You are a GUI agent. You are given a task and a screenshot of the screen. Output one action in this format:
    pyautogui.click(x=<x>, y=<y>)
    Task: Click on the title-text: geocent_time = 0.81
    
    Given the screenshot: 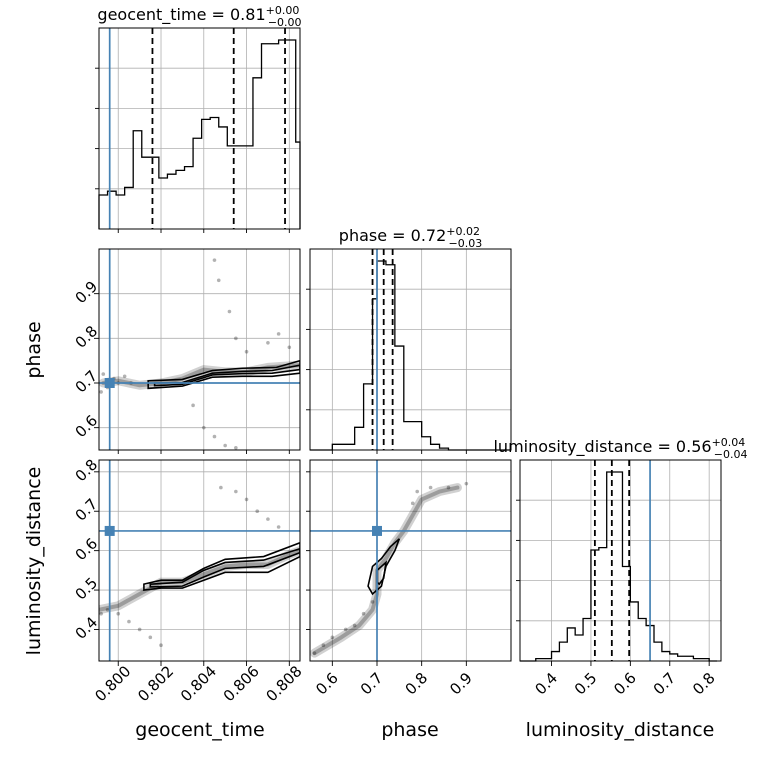 What is the action you would take?
    pyautogui.click(x=181, y=15)
    